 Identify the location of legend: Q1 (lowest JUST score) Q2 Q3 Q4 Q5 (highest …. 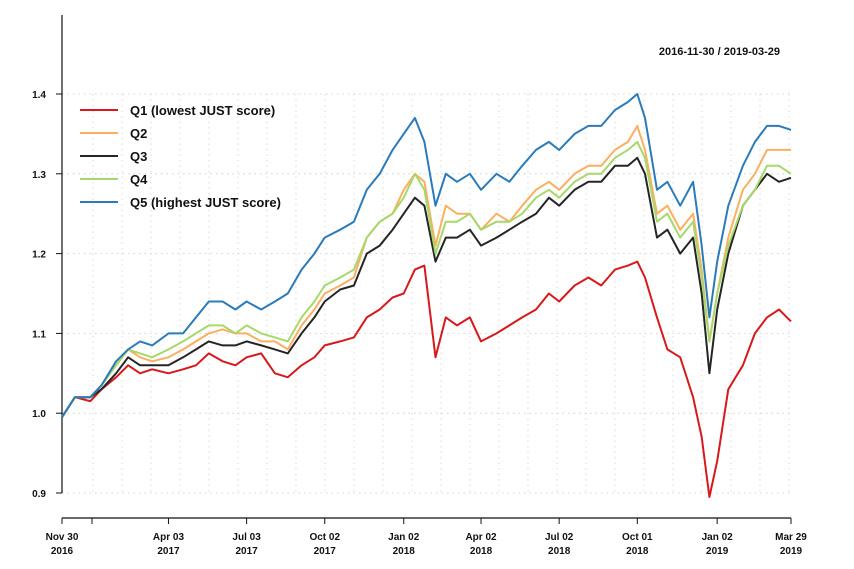
(180, 156).